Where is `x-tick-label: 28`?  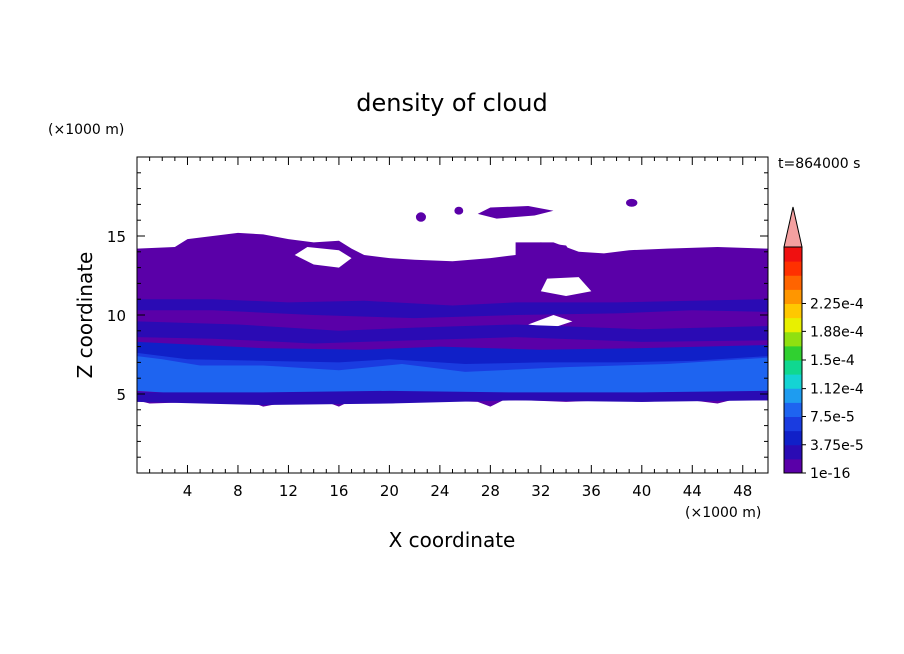
x-tick-label: 28 is located at coordinates (490, 491).